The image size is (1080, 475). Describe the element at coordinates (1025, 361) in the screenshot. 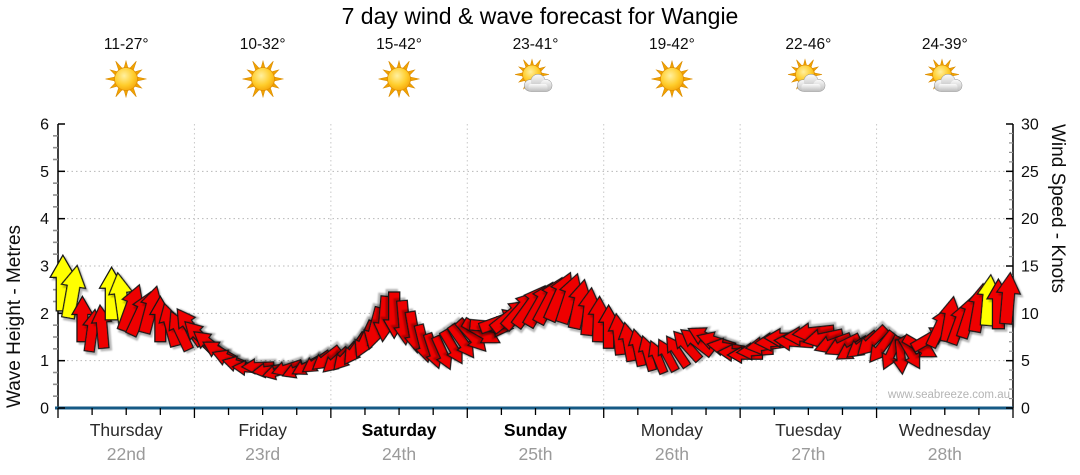

I see `right-tick-label: 5` at that location.